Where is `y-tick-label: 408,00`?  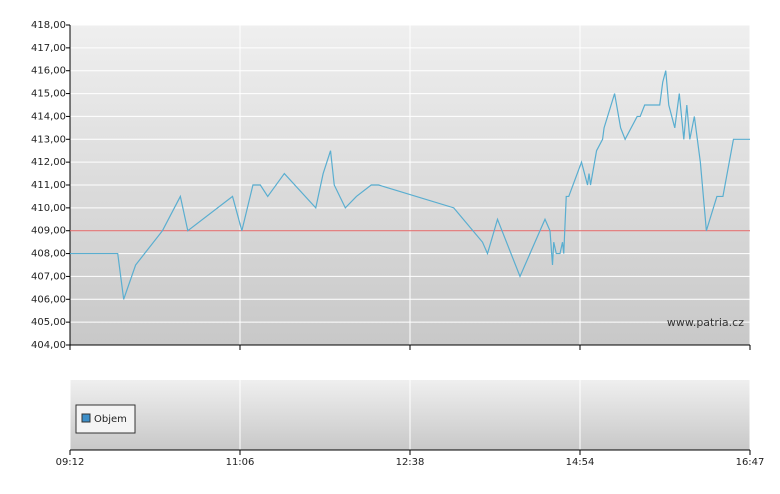 y-tick-label: 408,00 is located at coordinates (48, 254).